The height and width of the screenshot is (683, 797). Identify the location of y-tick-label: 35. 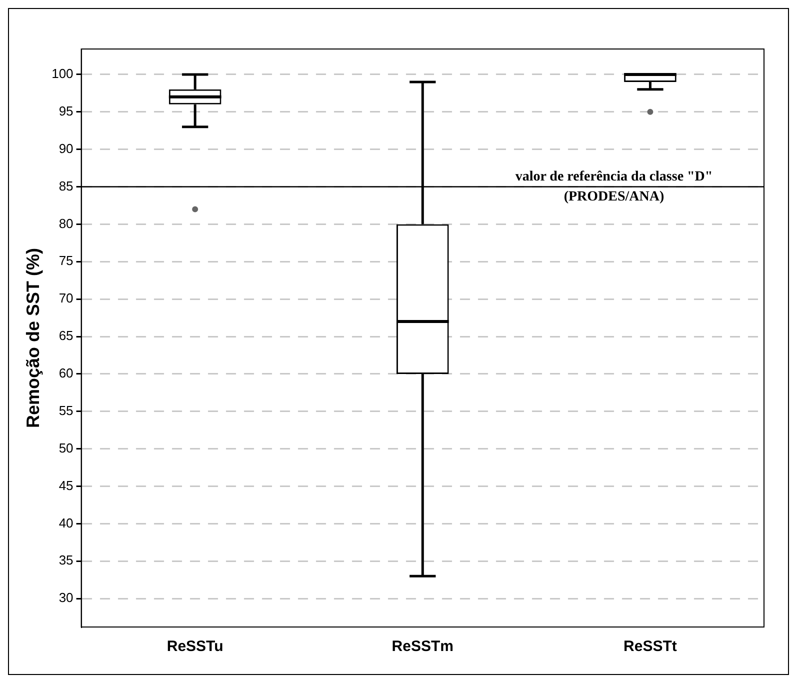
(66, 560).